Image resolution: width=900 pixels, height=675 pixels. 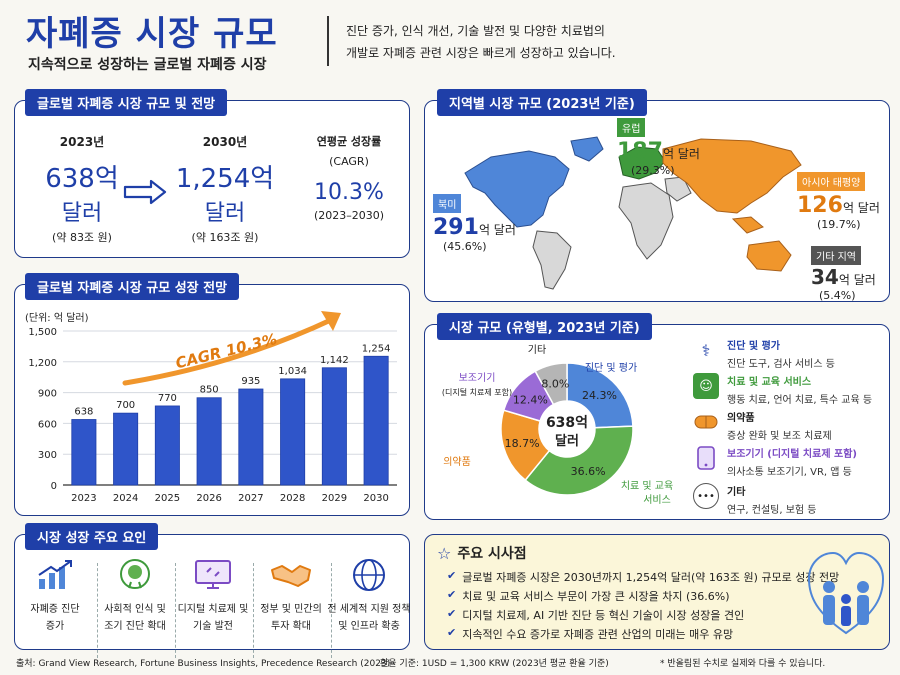 I want to click on legend-etc: ••• 기타 연구, 컨설팅, 보험 등, so click(x=755, y=499).